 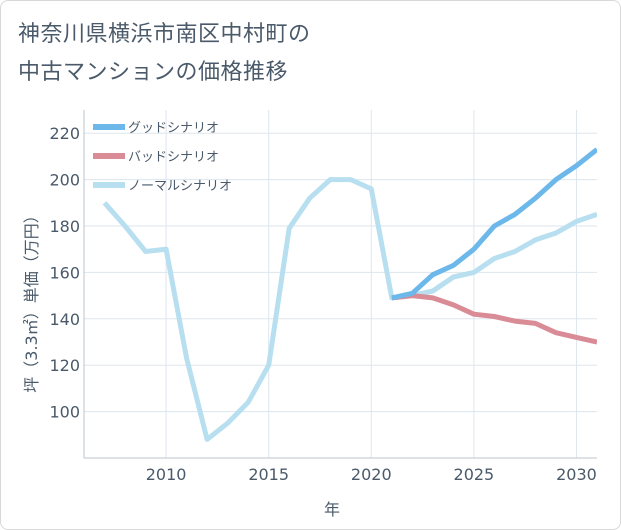 I want to click on y-tick-label-120: 120, so click(x=64, y=365).